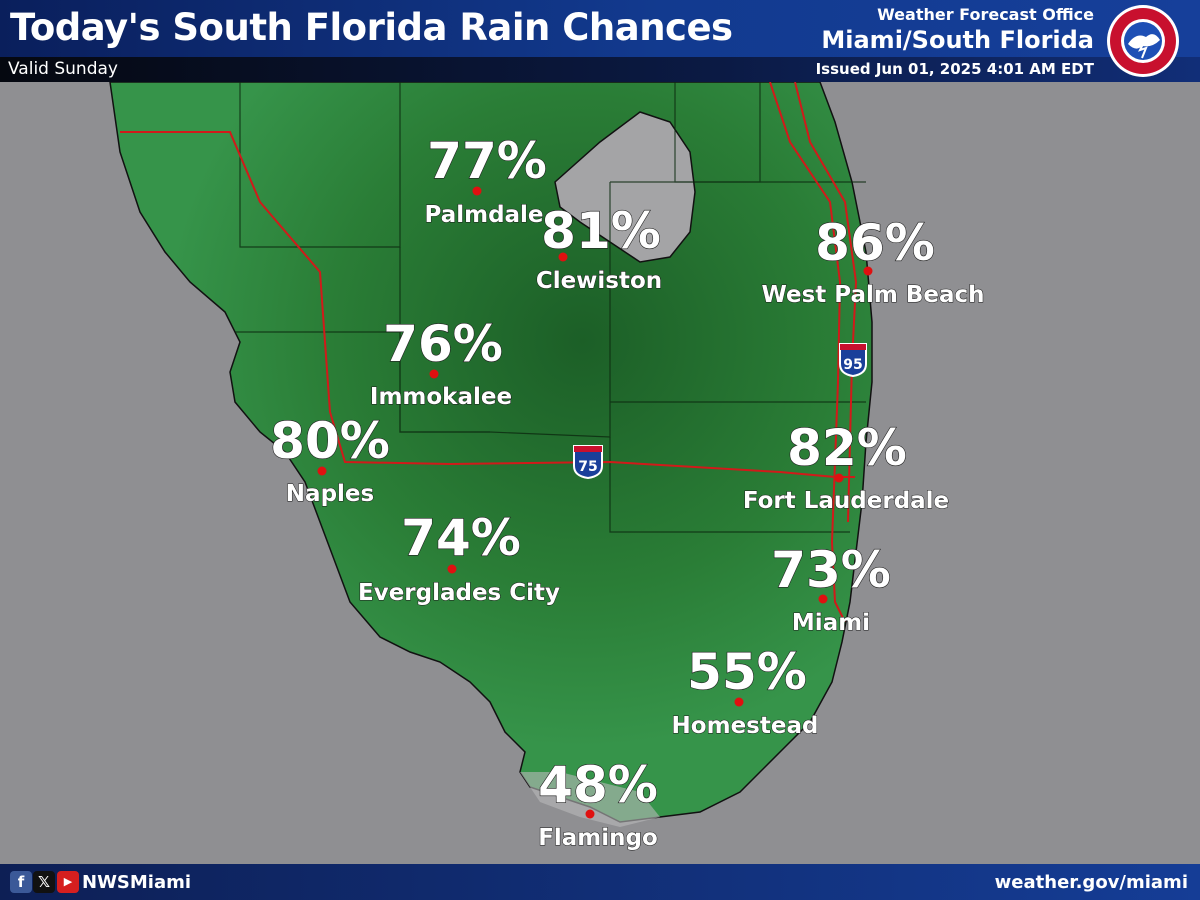 This screenshot has width=1200, height=900. I want to click on location-label: Flamingo, so click(598, 838).